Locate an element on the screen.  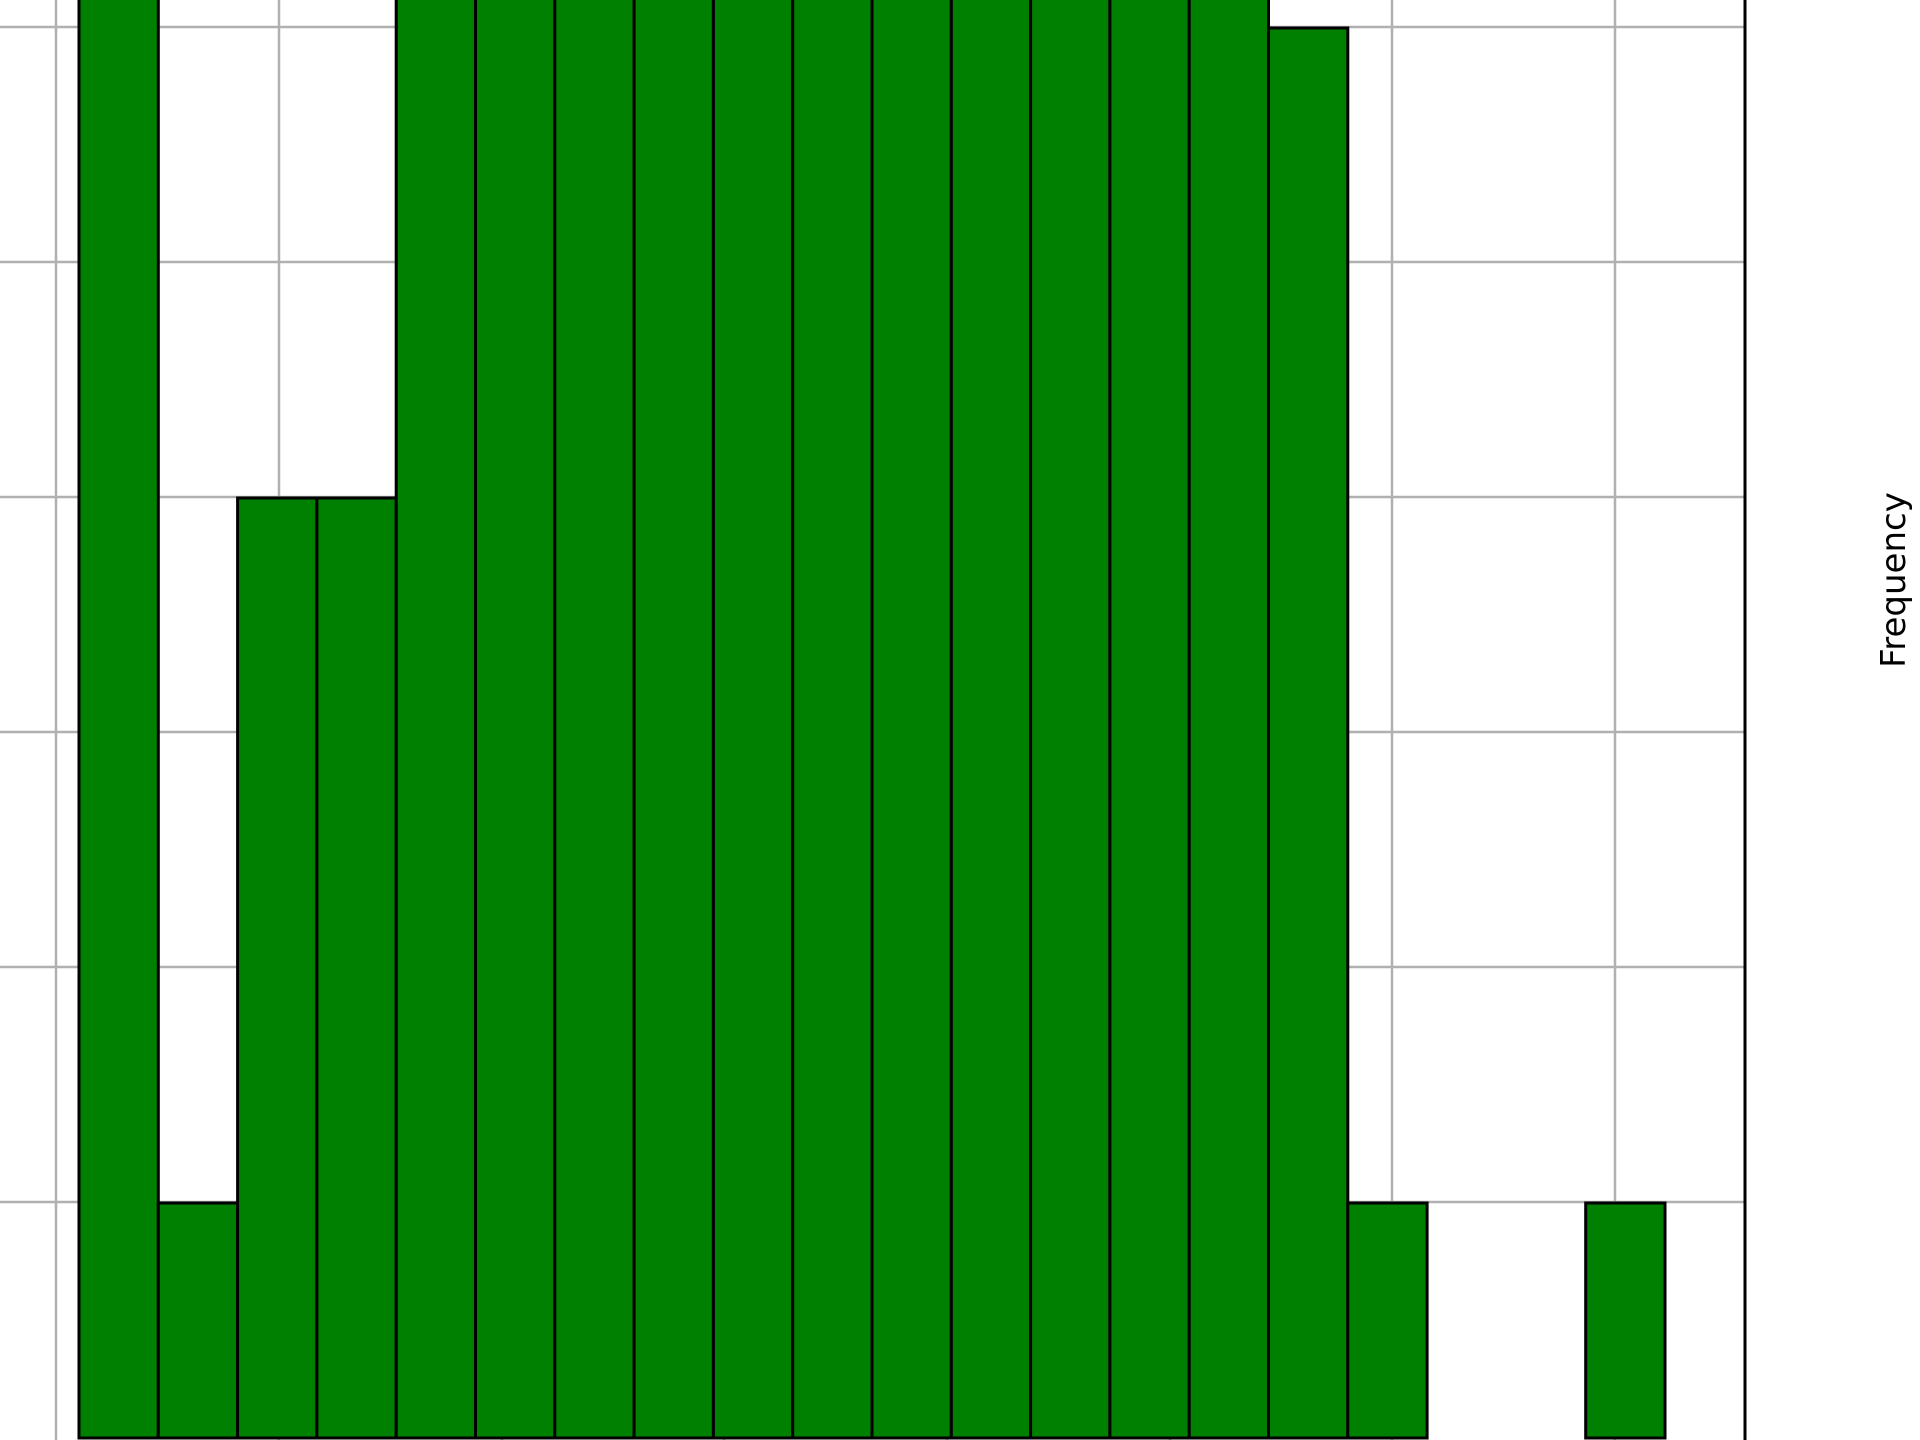
y-axis-label: Frequency is located at coordinates (1894, 580).